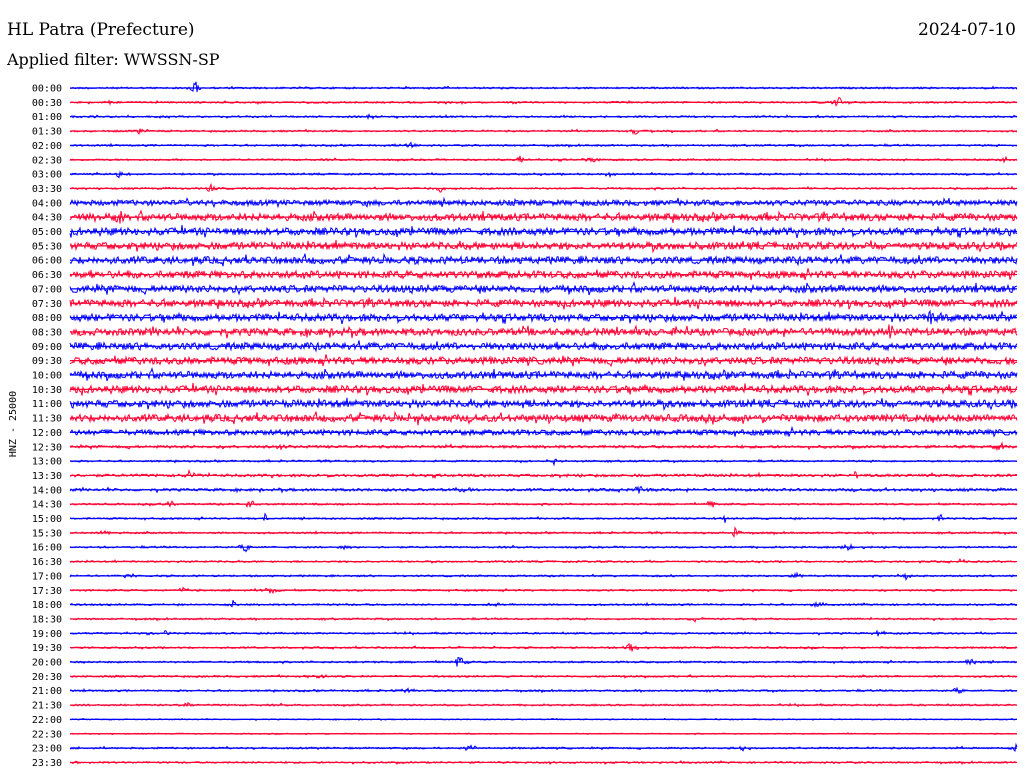 The width and height of the screenshot is (1024, 780). I want to click on time-tick-label: 12:00, so click(47, 433).